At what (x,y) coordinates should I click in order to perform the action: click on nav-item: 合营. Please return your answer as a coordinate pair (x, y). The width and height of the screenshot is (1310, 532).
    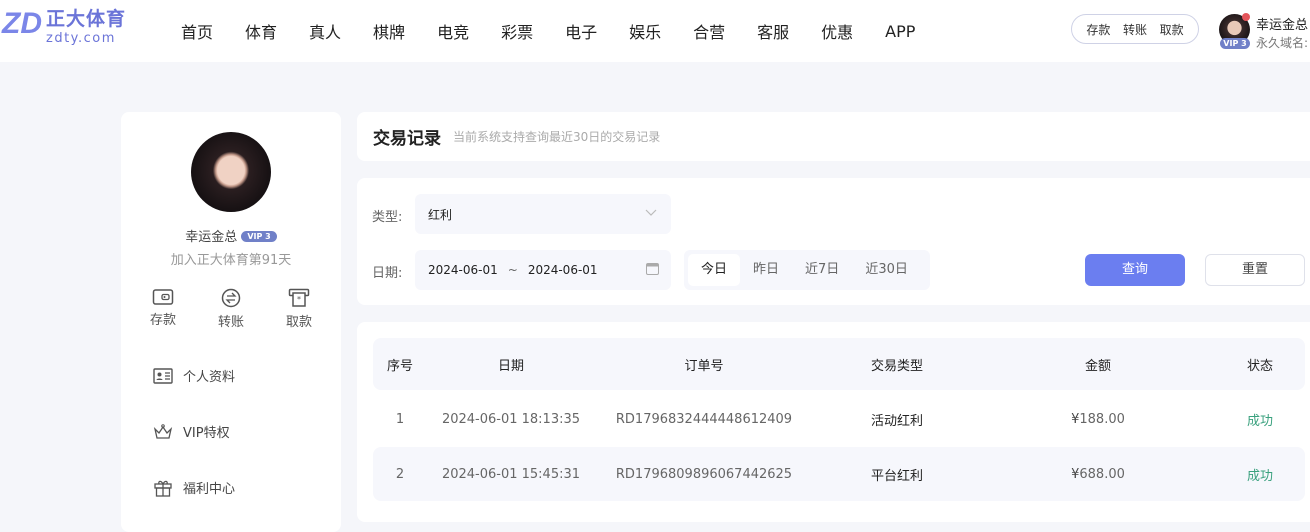
    Looking at the image, I should click on (709, 32).